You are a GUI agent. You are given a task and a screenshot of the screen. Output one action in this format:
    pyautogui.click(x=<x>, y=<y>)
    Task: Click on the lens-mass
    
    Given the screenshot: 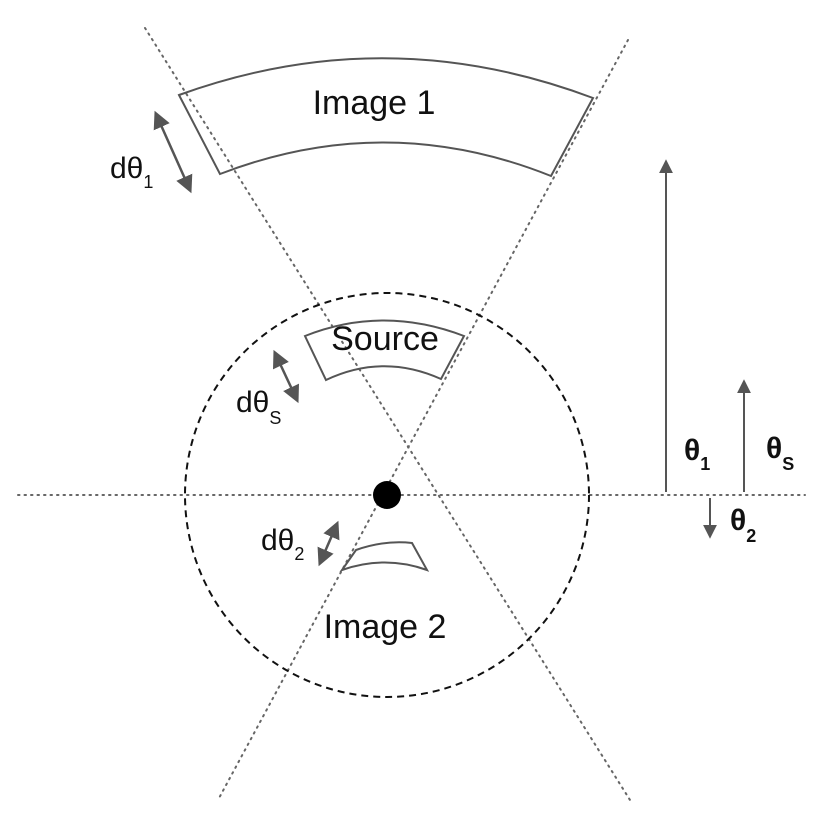 What is the action you would take?
    pyautogui.click(x=387, y=495)
    